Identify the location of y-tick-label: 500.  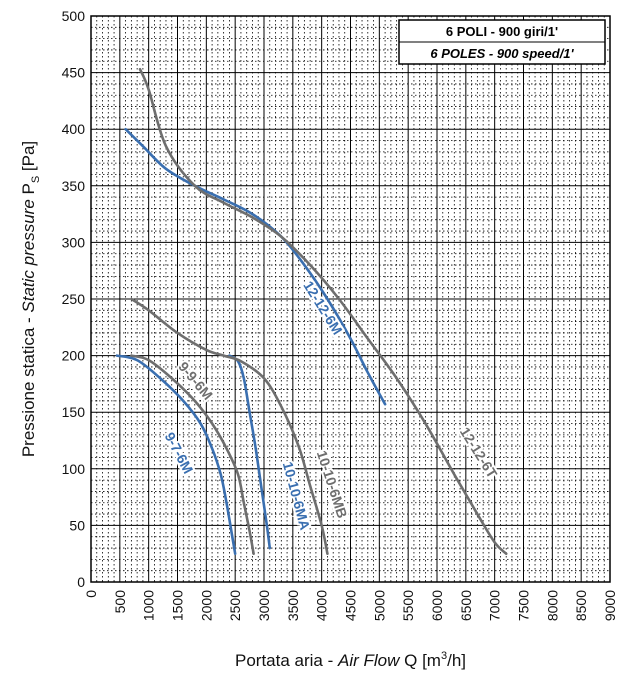
(74, 16).